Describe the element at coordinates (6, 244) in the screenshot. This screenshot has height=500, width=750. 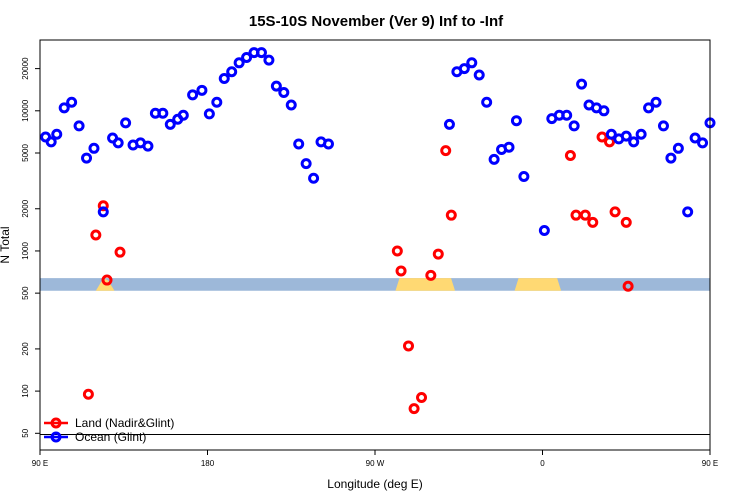
I see `y-axis-label: N Total` at that location.